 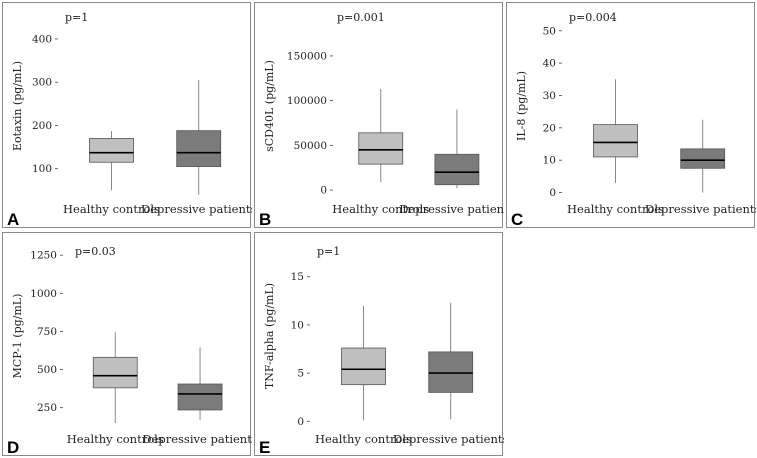 What do you see at coordinates (95, 251) in the screenshot?
I see `p-value: p=0.03` at bounding box center [95, 251].